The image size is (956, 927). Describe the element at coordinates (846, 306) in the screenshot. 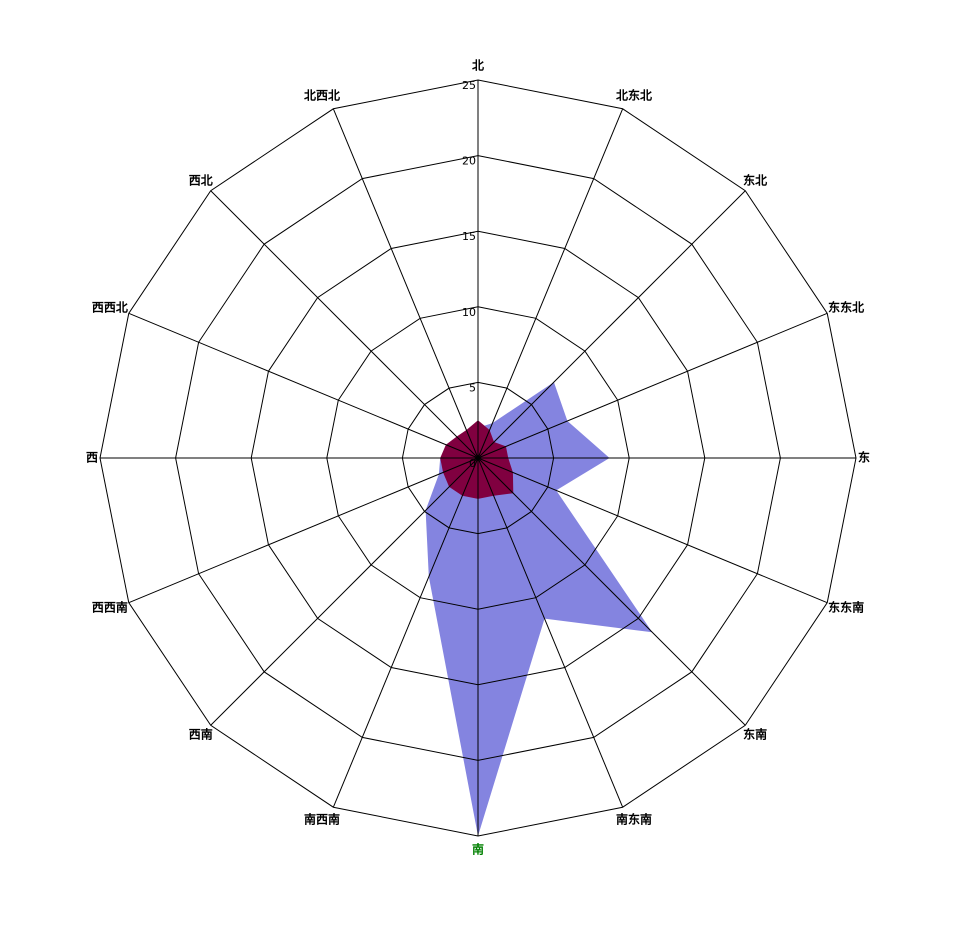

I see `category-label: 东东北` at that location.